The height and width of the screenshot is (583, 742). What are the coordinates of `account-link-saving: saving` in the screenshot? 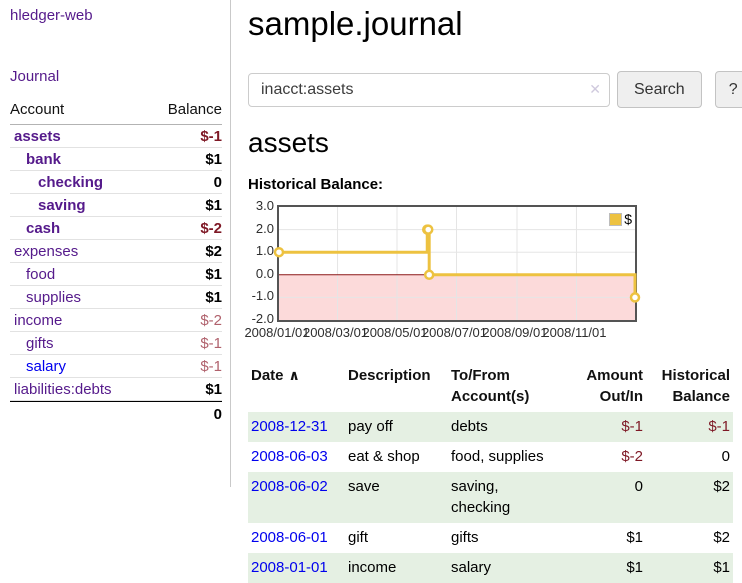 It's located at (62, 205).